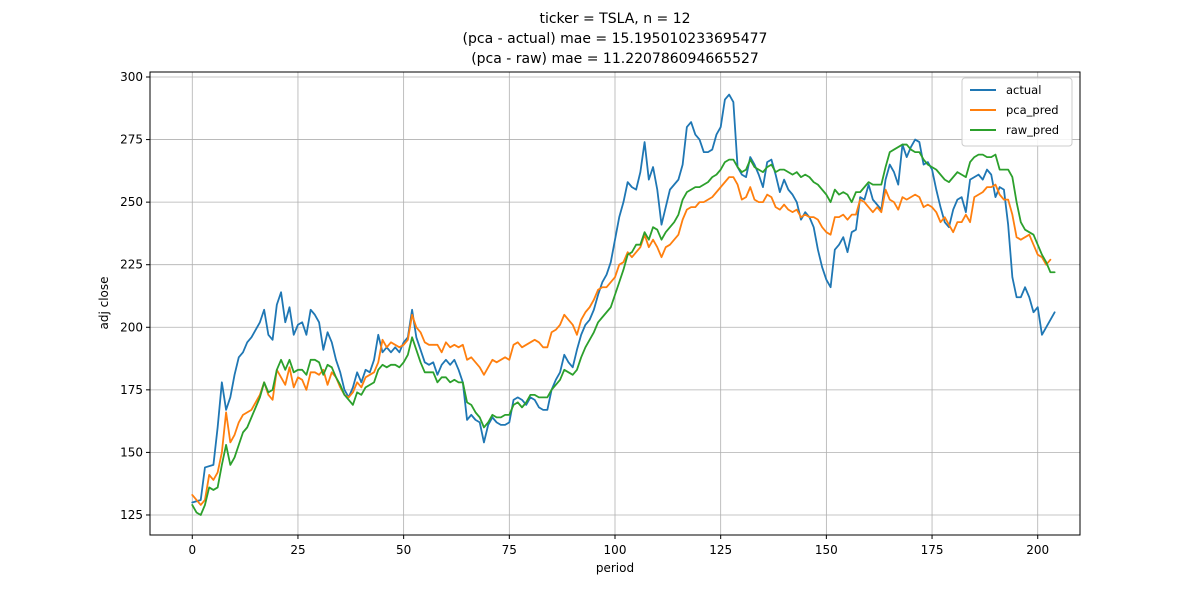 The height and width of the screenshot is (600, 1200). What do you see at coordinates (131, 265) in the screenshot?
I see `y-tick-label: 225` at bounding box center [131, 265].